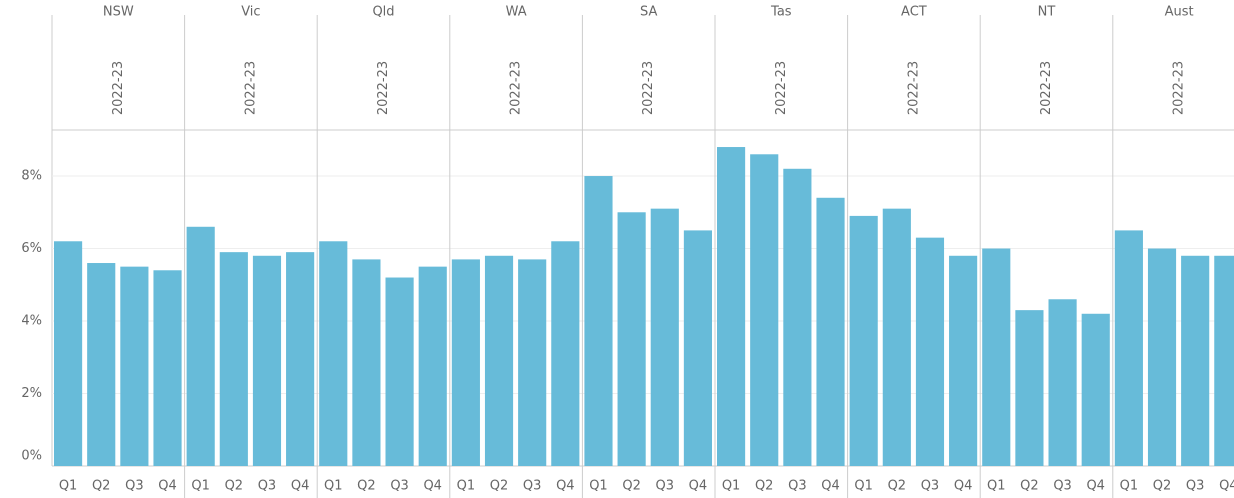 The image size is (1234, 498). I want to click on panel-name: WA, so click(516, 12).